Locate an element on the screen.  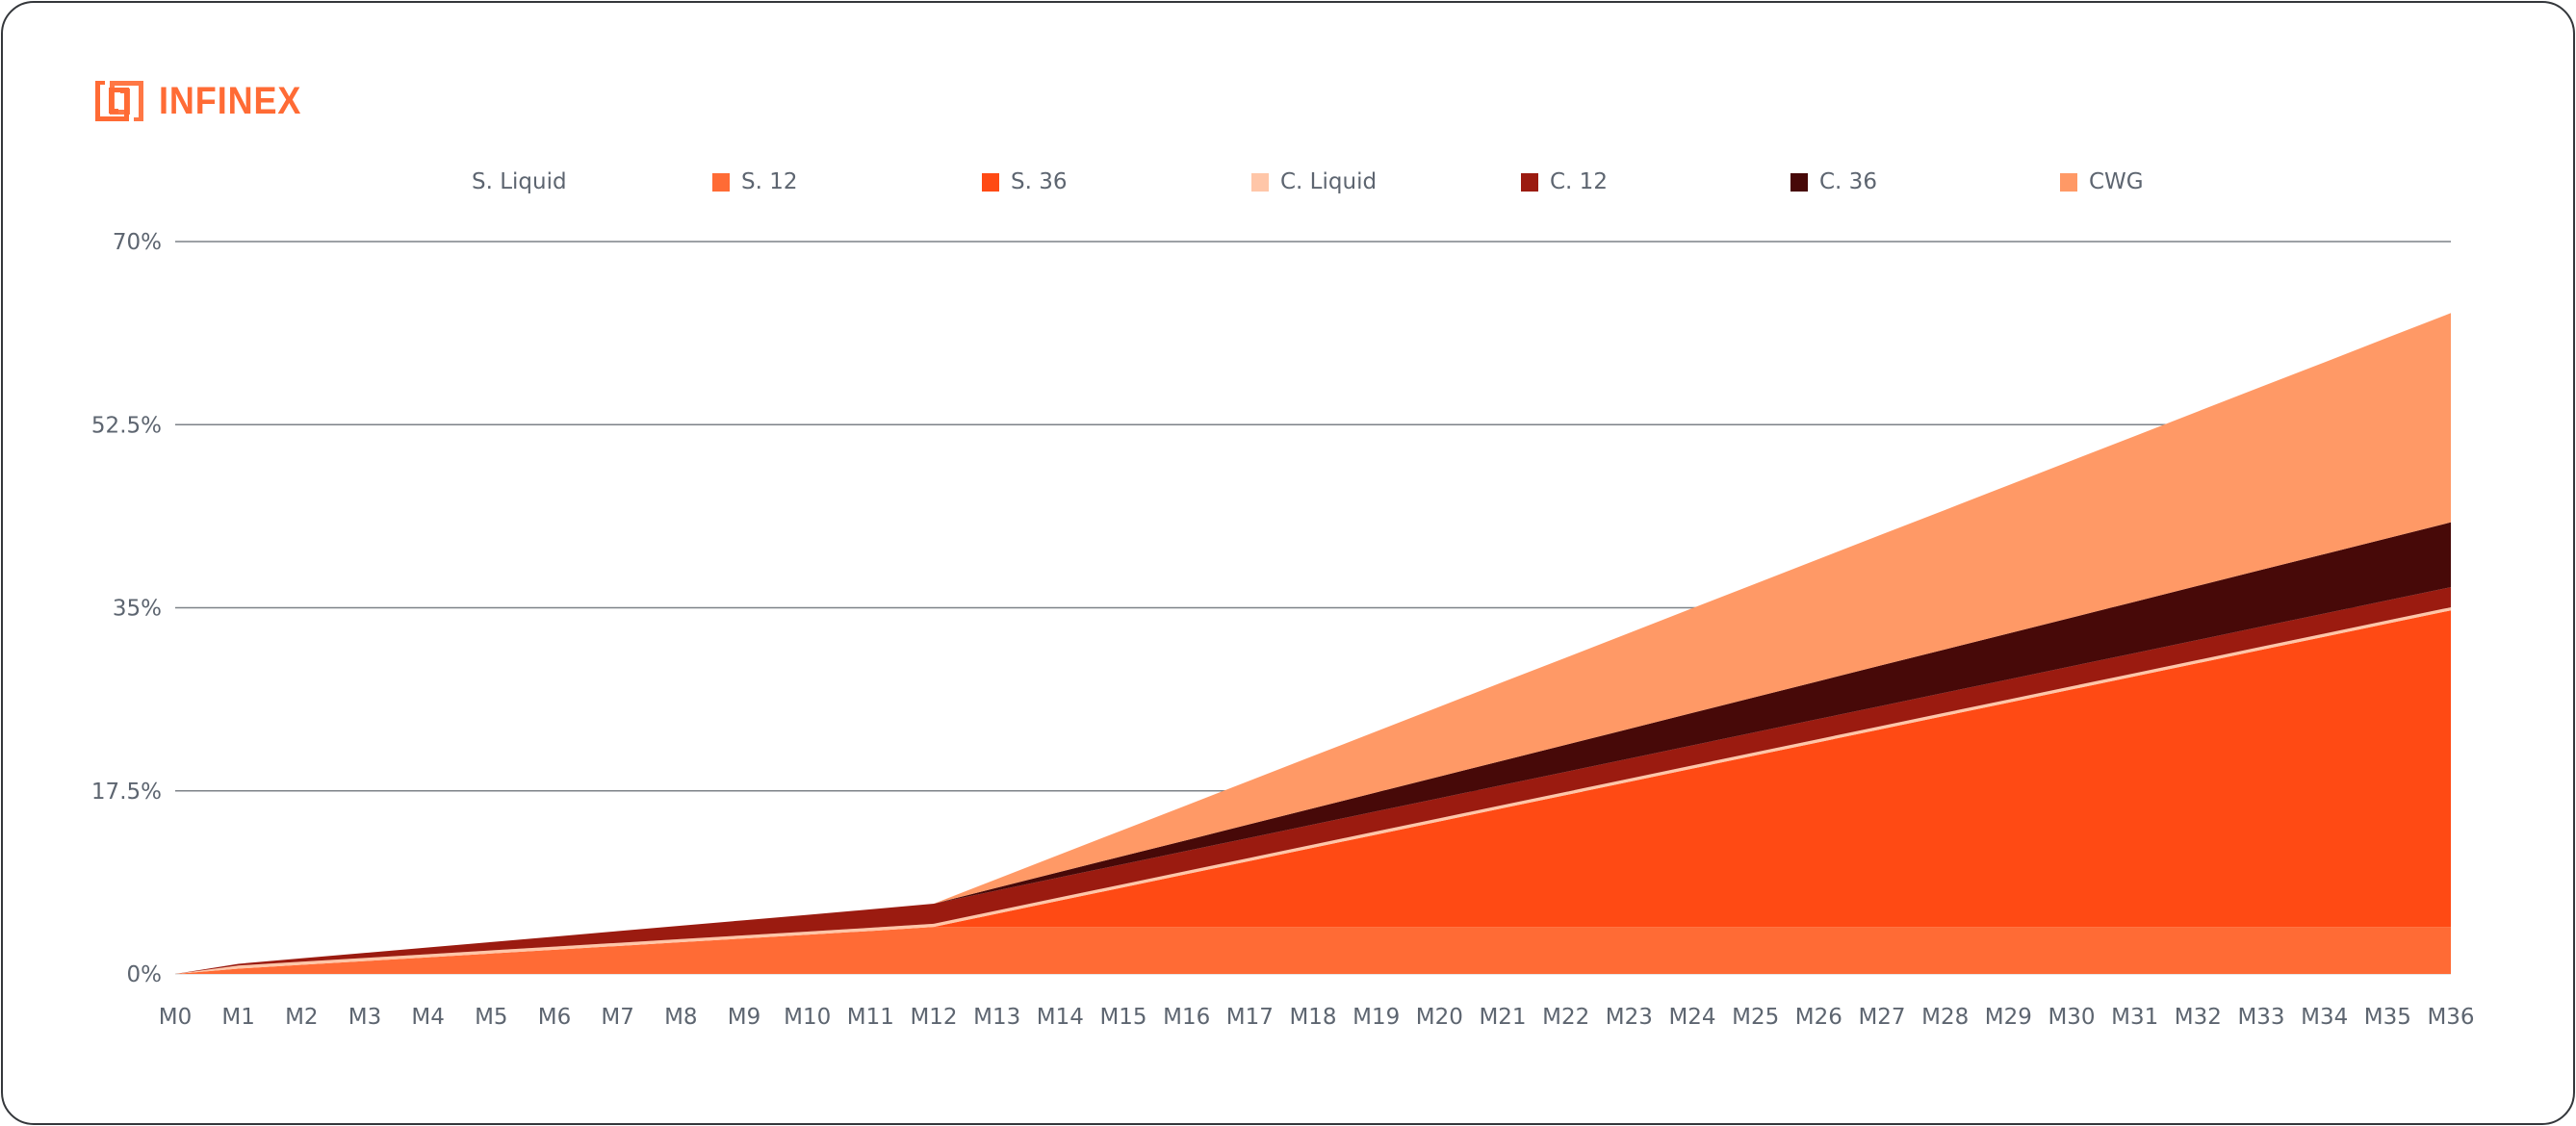
x-tick-label: M15 is located at coordinates (1123, 1018).